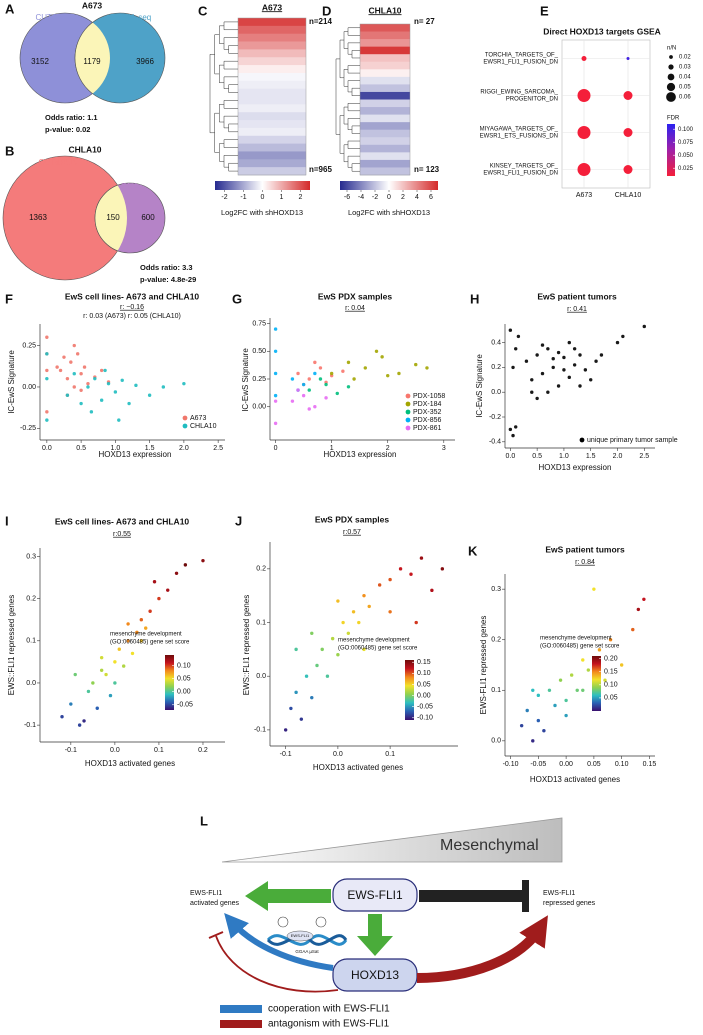  What do you see at coordinates (10, 8) in the screenshot?
I see `panel-letter: A` at bounding box center [10, 8].